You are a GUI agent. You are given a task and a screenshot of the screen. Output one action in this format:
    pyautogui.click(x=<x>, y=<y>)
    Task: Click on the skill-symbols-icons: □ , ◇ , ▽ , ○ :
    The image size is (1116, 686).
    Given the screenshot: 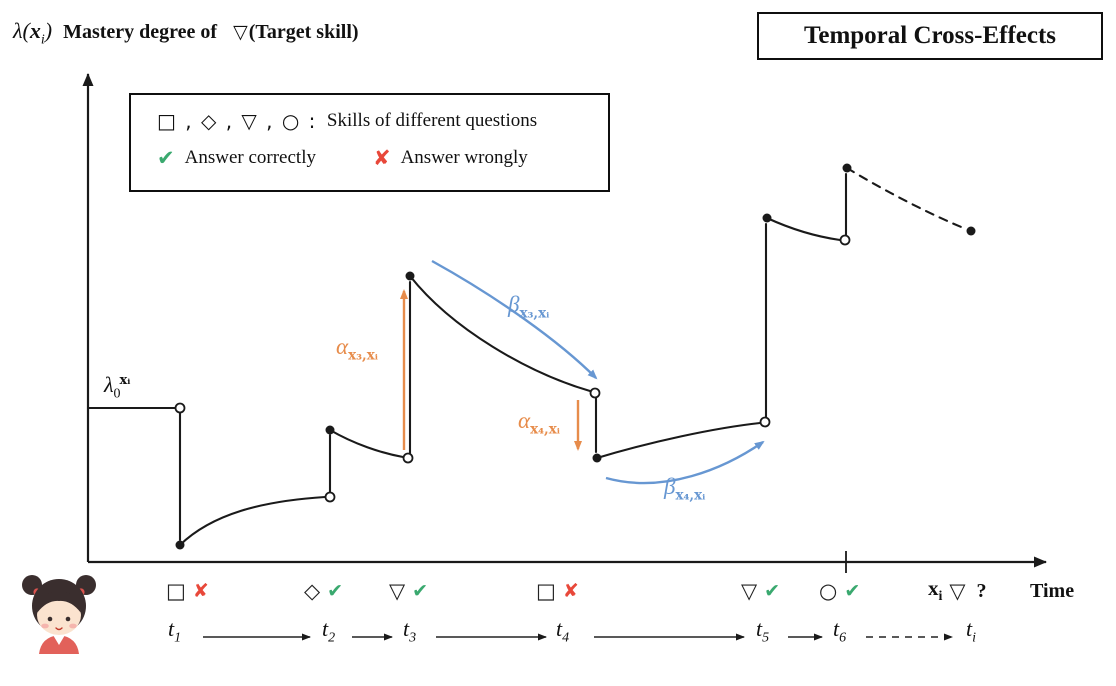 What is the action you would take?
    pyautogui.click(x=237, y=121)
    